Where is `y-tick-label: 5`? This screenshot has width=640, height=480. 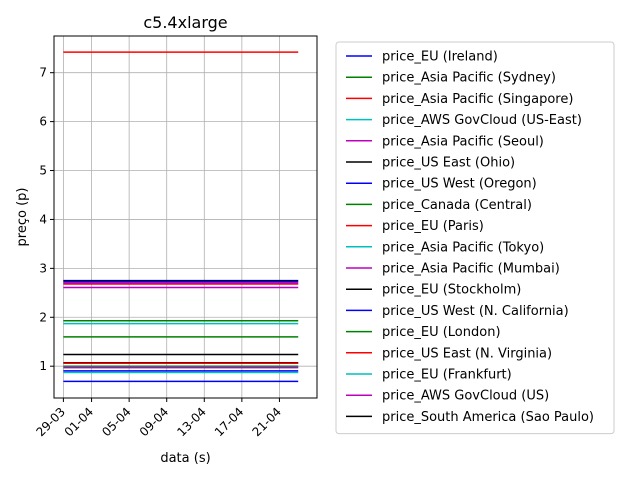
y-tick-label: 5 is located at coordinates (43, 171).